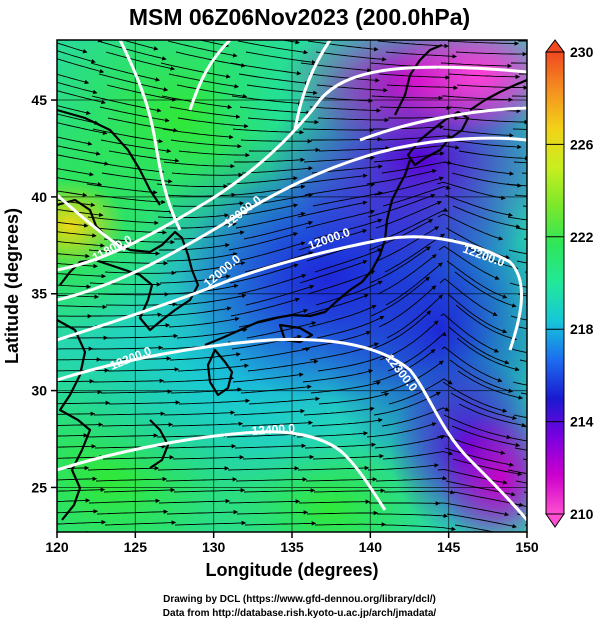 The image size is (599, 625). What do you see at coordinates (39, 487) in the screenshot?
I see `y-tick-label: 25` at bounding box center [39, 487].